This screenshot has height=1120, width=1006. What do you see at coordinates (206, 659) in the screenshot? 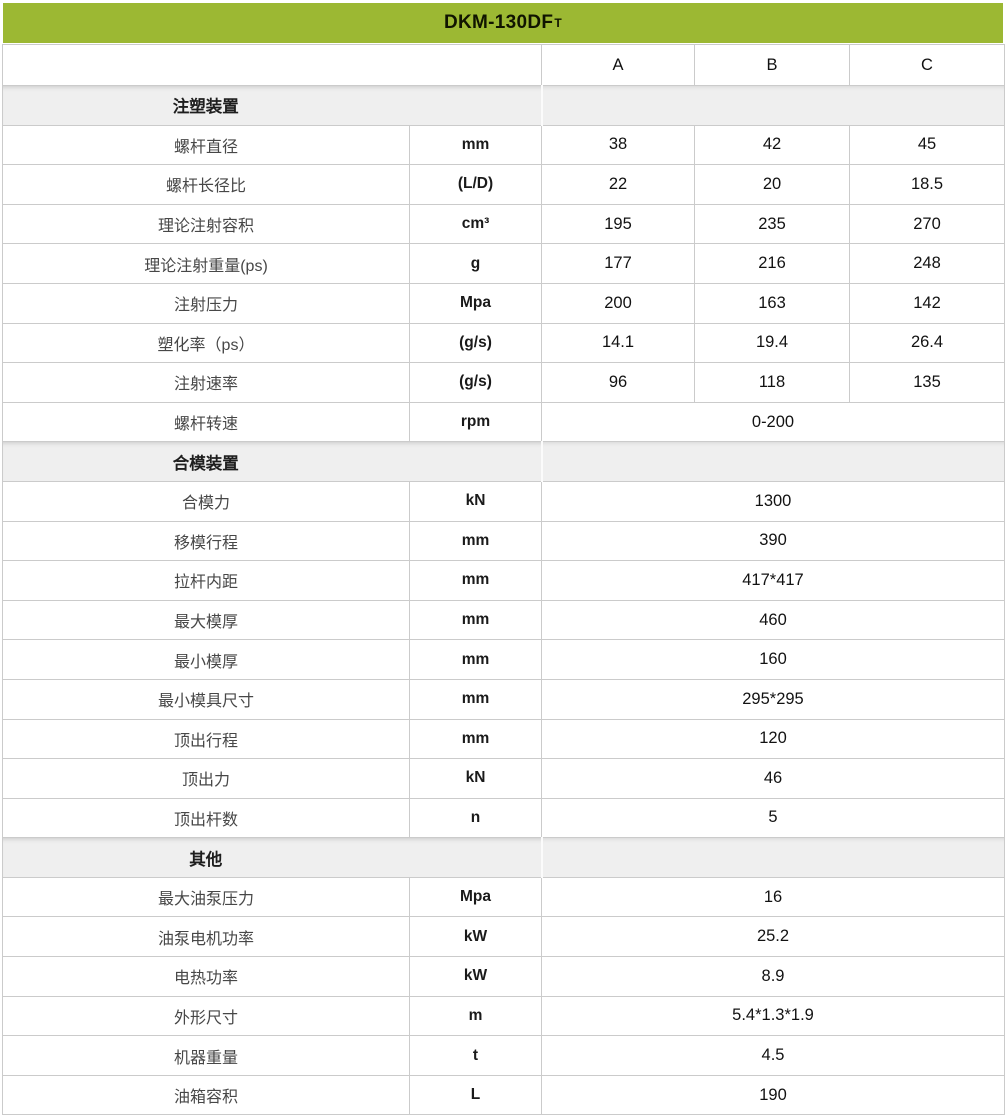
I see `spec-label: 最小模厚` at bounding box center [206, 659].